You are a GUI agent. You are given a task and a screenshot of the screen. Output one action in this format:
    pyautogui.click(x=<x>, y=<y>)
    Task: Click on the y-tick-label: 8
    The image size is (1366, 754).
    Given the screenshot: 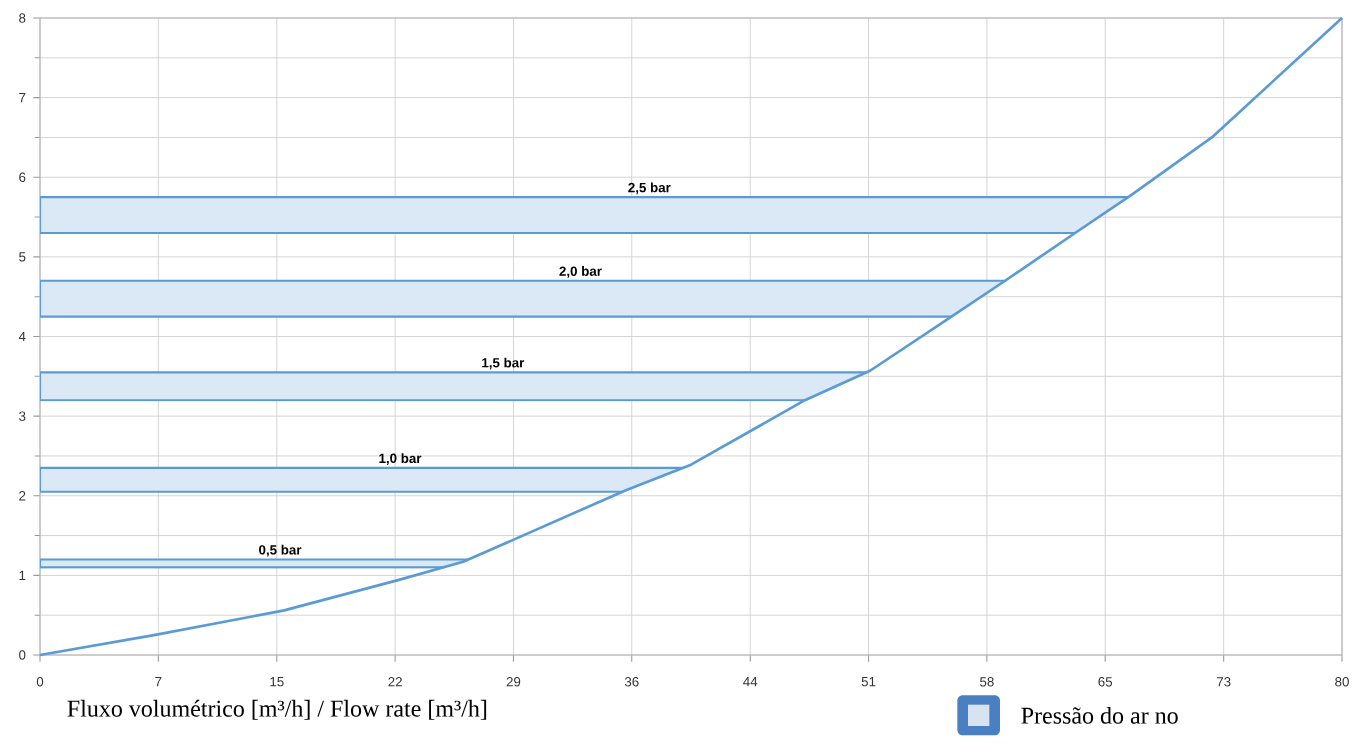 What is the action you would take?
    pyautogui.click(x=22, y=18)
    